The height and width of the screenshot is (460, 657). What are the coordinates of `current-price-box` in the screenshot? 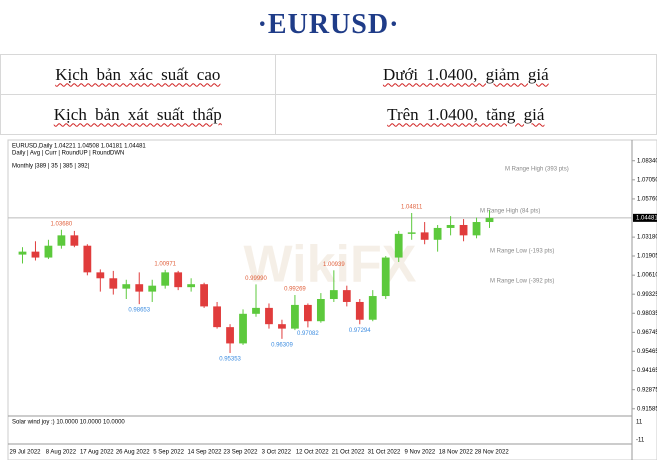 It's located at (645, 217).